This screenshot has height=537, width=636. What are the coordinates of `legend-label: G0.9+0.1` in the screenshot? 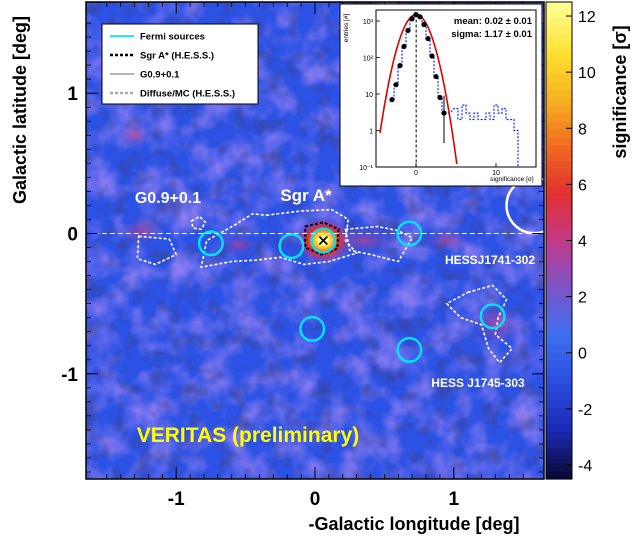 It's located at (160, 75).